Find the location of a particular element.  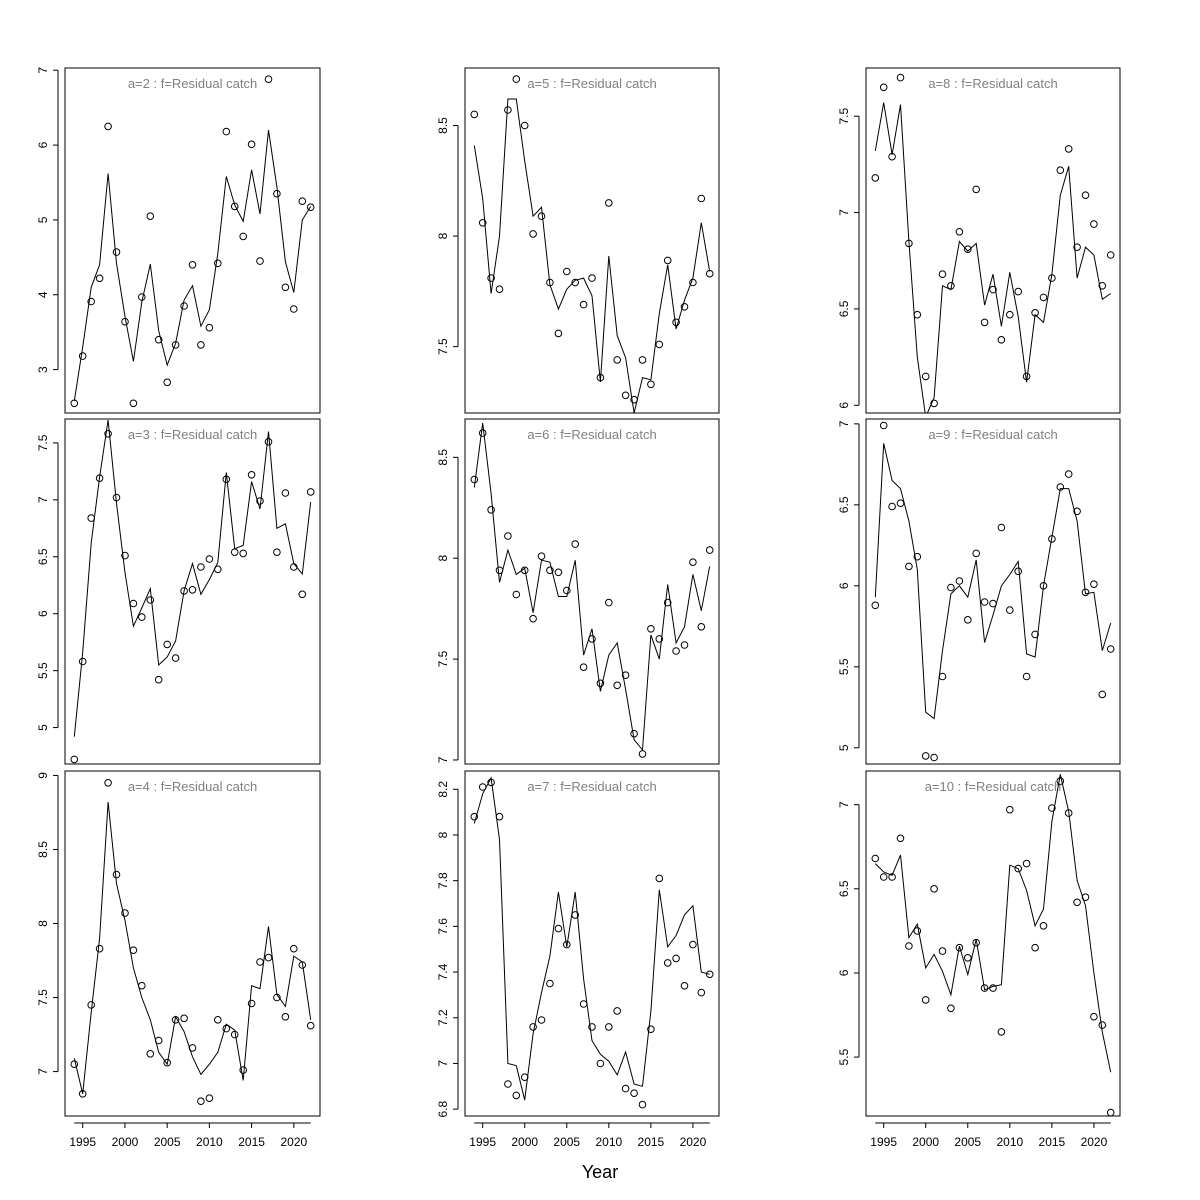

panel-1: a=2 : f=Residual catch 3 4 5 6 7 is located at coordinates (178, 240).